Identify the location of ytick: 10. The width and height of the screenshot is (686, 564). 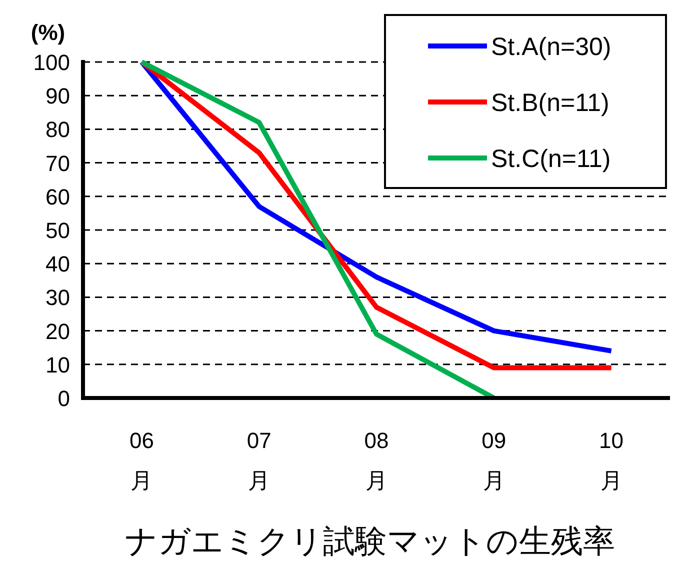
(58, 365).